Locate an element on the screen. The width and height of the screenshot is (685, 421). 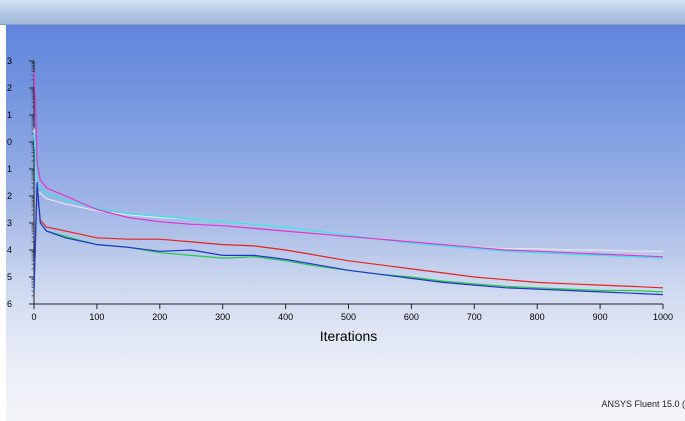
x-tick-label: 300 is located at coordinates (222, 317).